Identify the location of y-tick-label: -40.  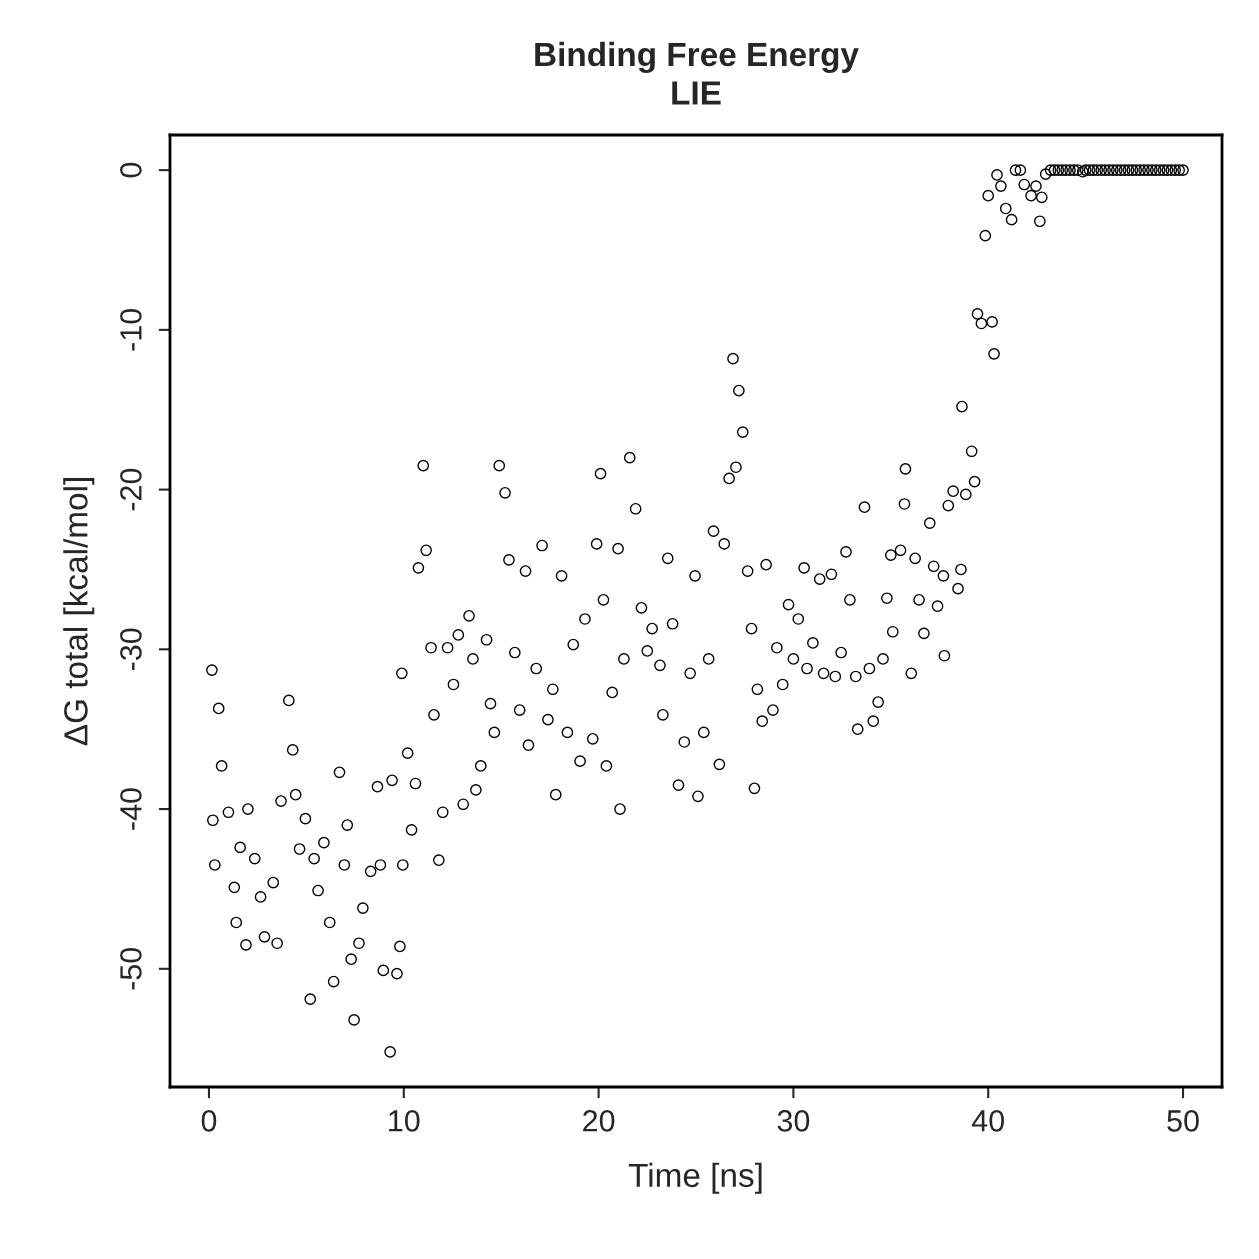
(131, 809).